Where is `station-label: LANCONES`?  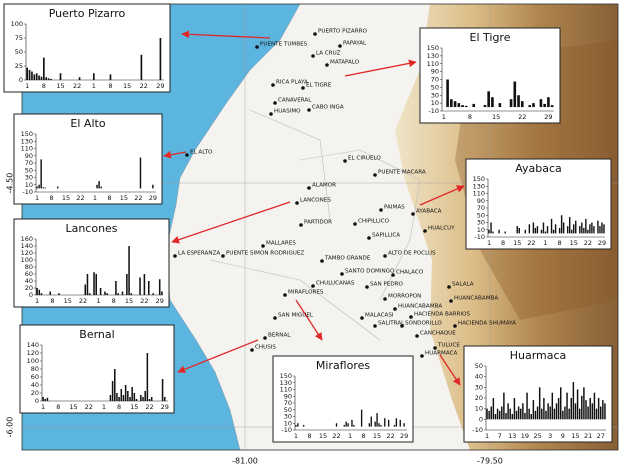
station-label: LANCONES is located at coordinates (315, 201).